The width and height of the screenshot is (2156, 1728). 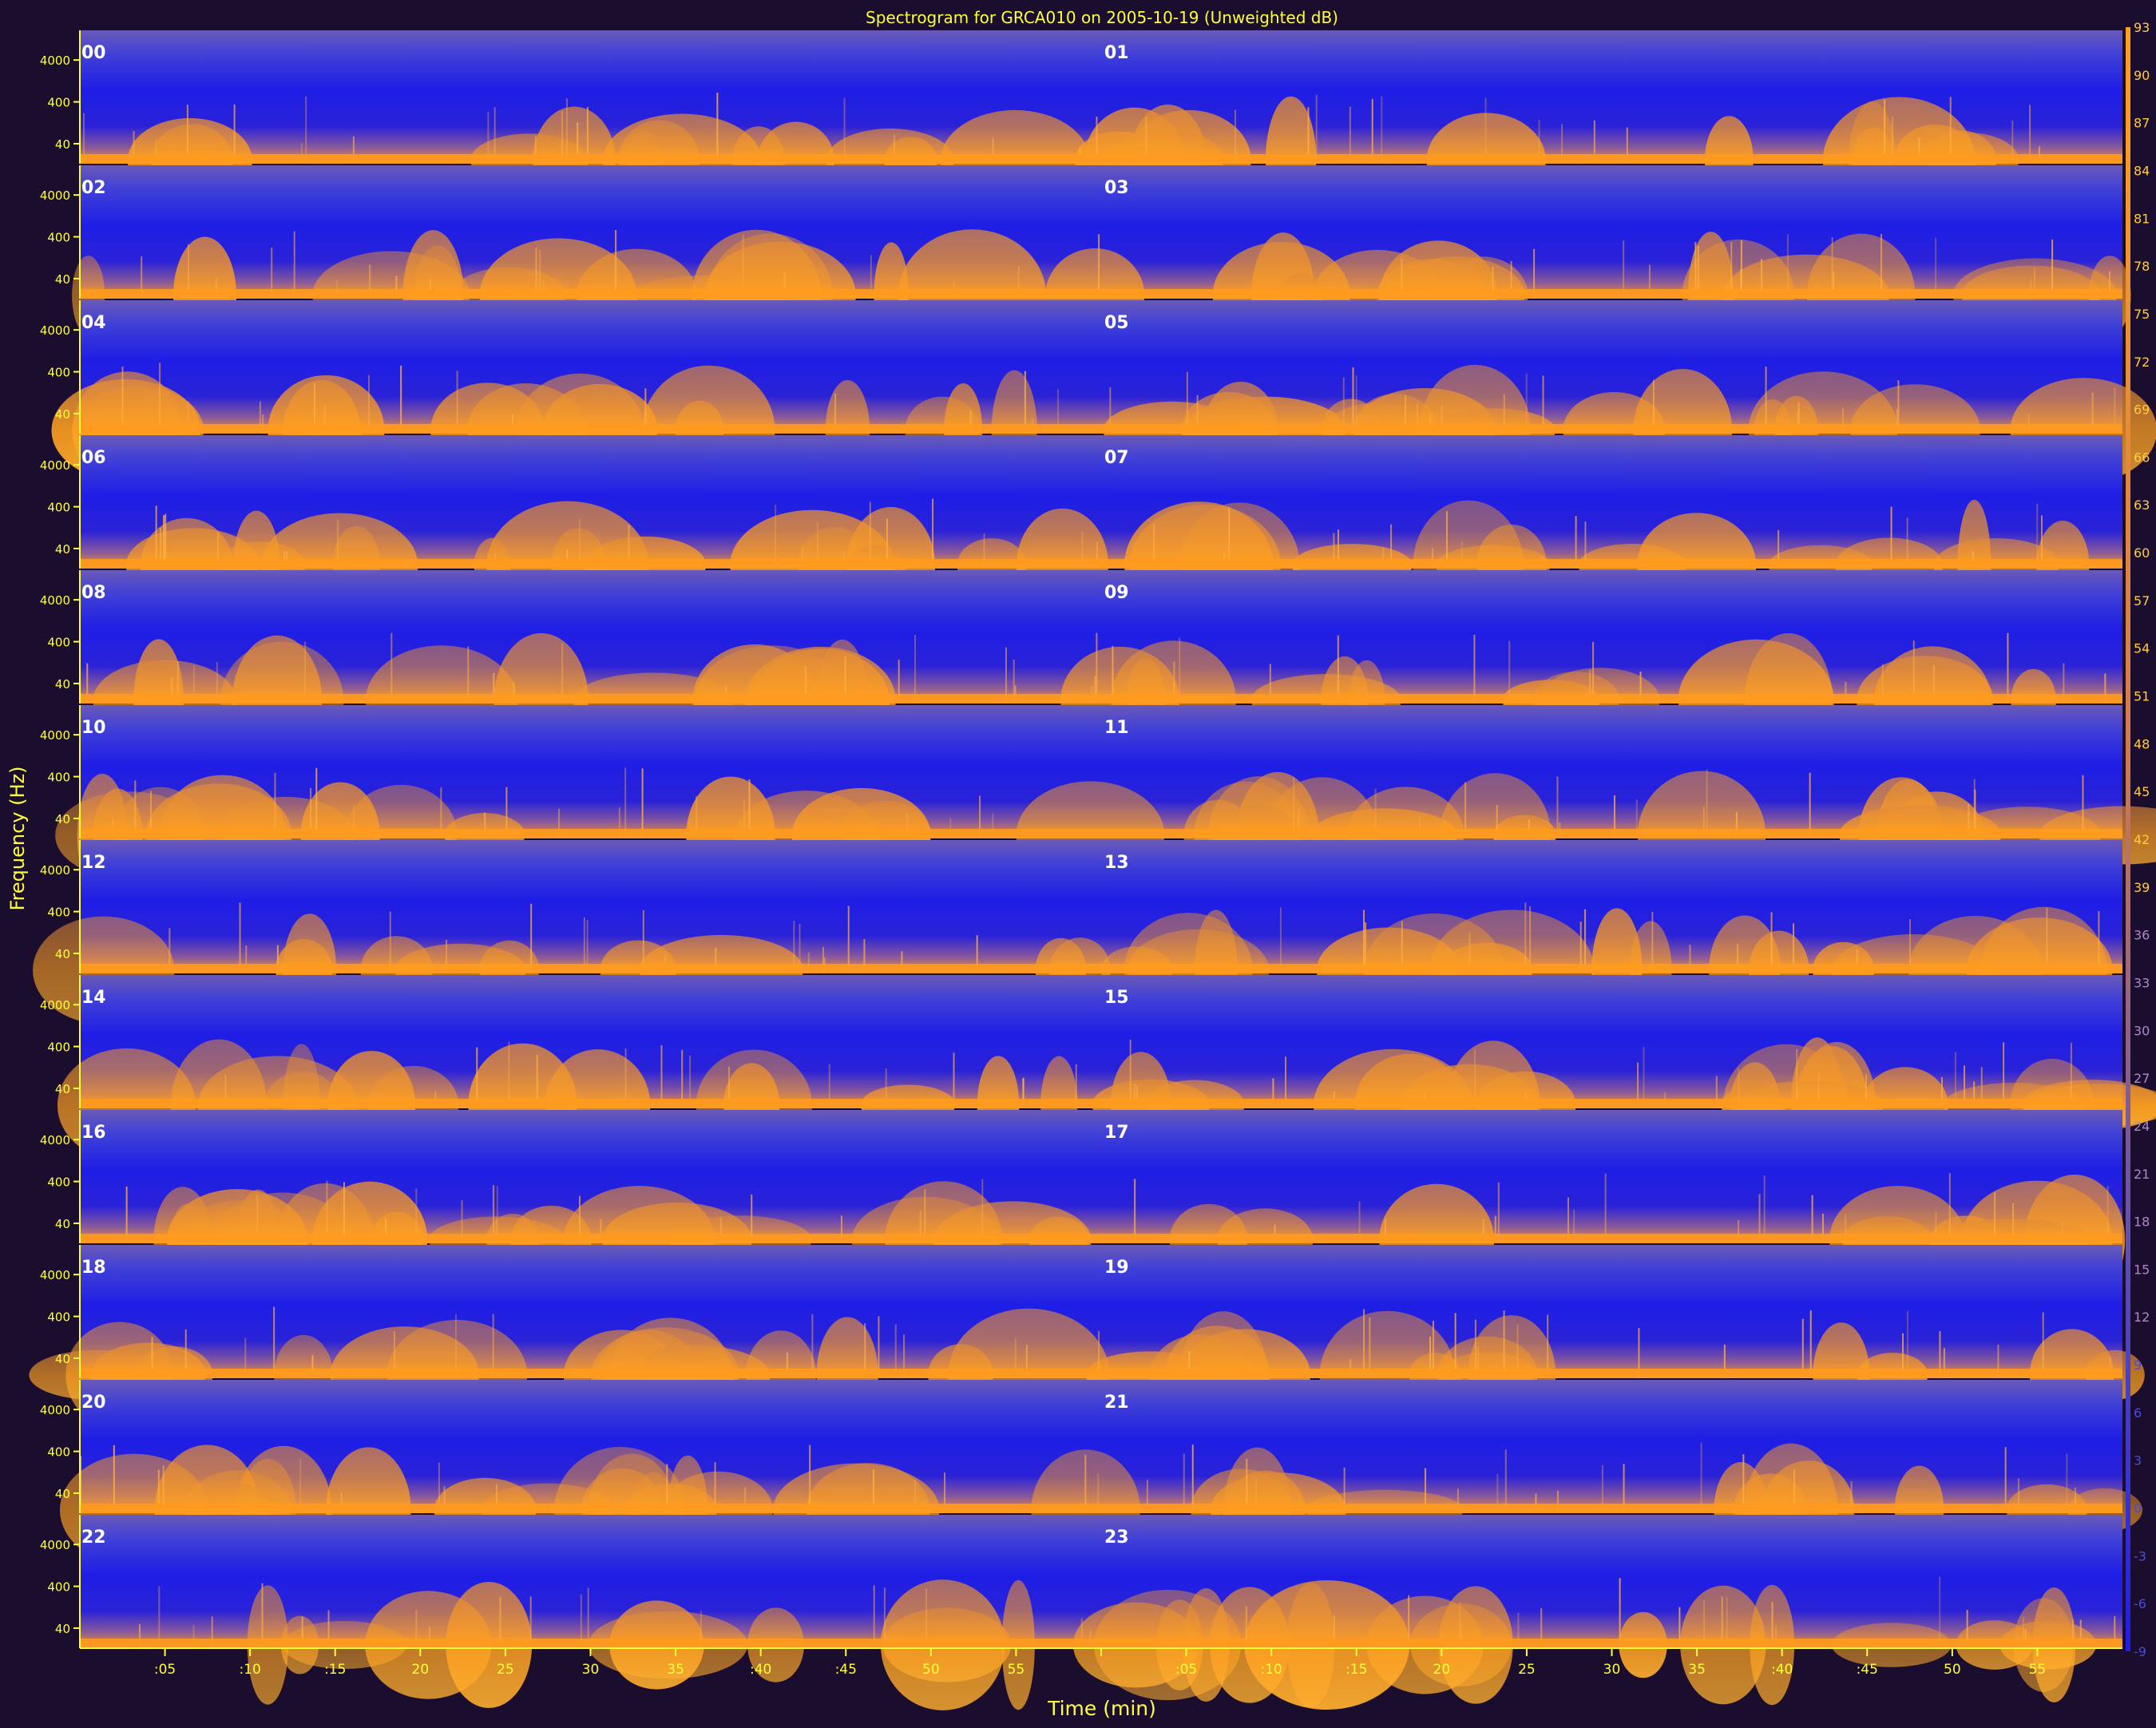 What do you see at coordinates (93, 53) in the screenshot?
I see `hour-label: 00` at bounding box center [93, 53].